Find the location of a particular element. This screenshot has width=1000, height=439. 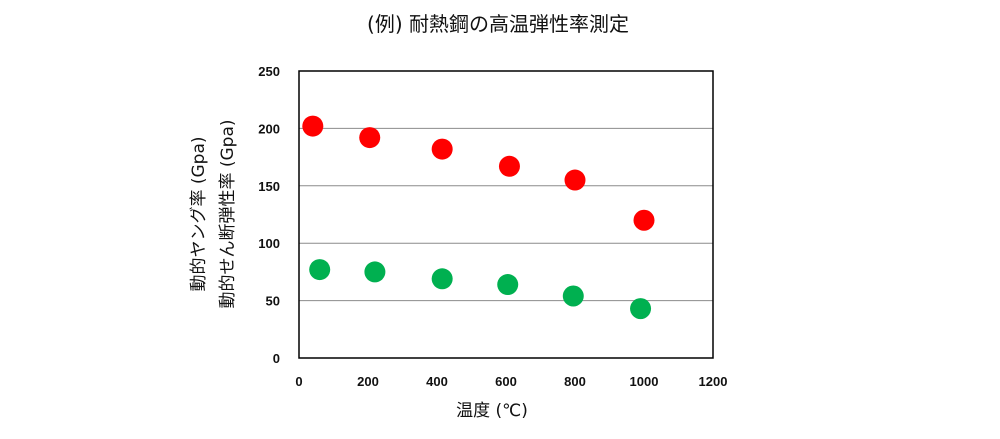

y-tick-label: 150 is located at coordinates (269, 186).